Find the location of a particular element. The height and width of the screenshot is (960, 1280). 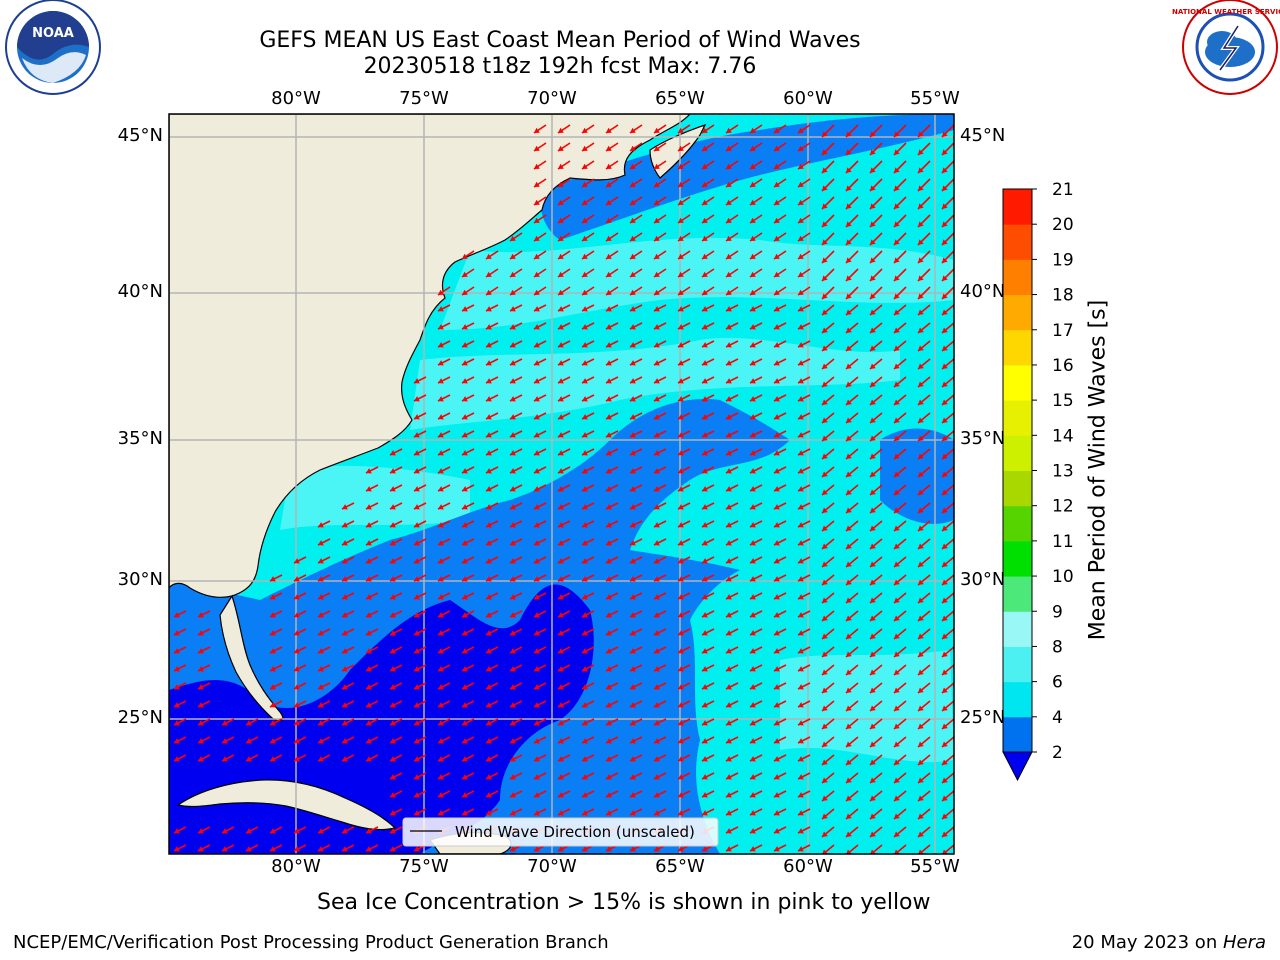

colorbar-label: Mean Period of Wind Waves [s] is located at coordinates (1098, 470).